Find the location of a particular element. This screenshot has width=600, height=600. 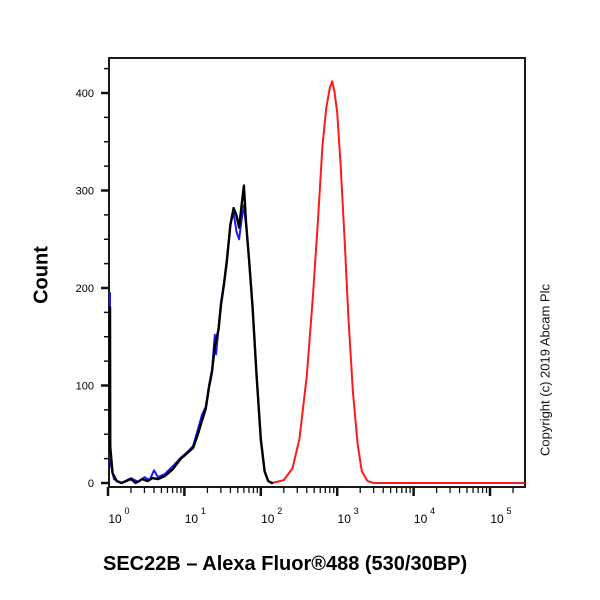

x-tick-exponent: 4 is located at coordinates (432, 511).